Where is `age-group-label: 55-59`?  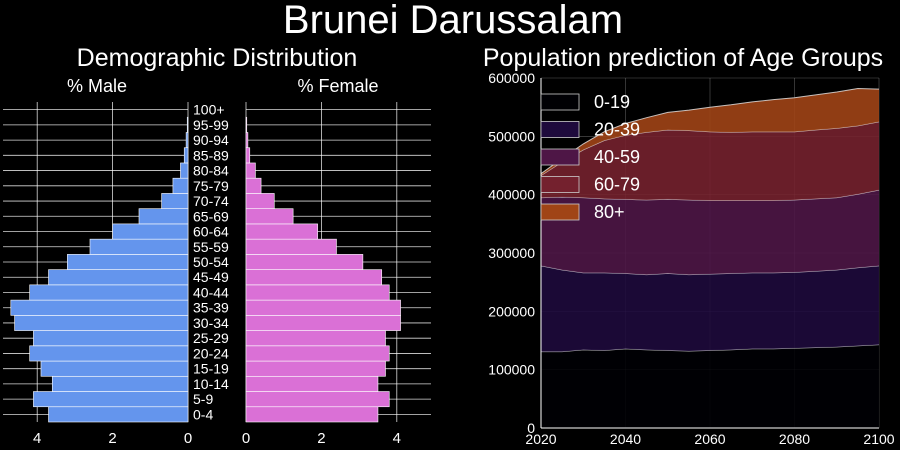 age-group-label: 55-59 is located at coordinates (211, 247).